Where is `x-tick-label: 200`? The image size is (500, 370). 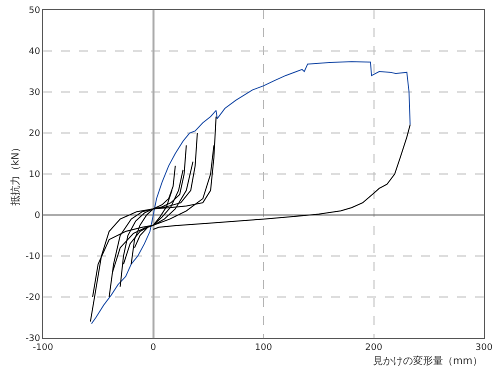
x-tick-label: 200 is located at coordinates (374, 347).